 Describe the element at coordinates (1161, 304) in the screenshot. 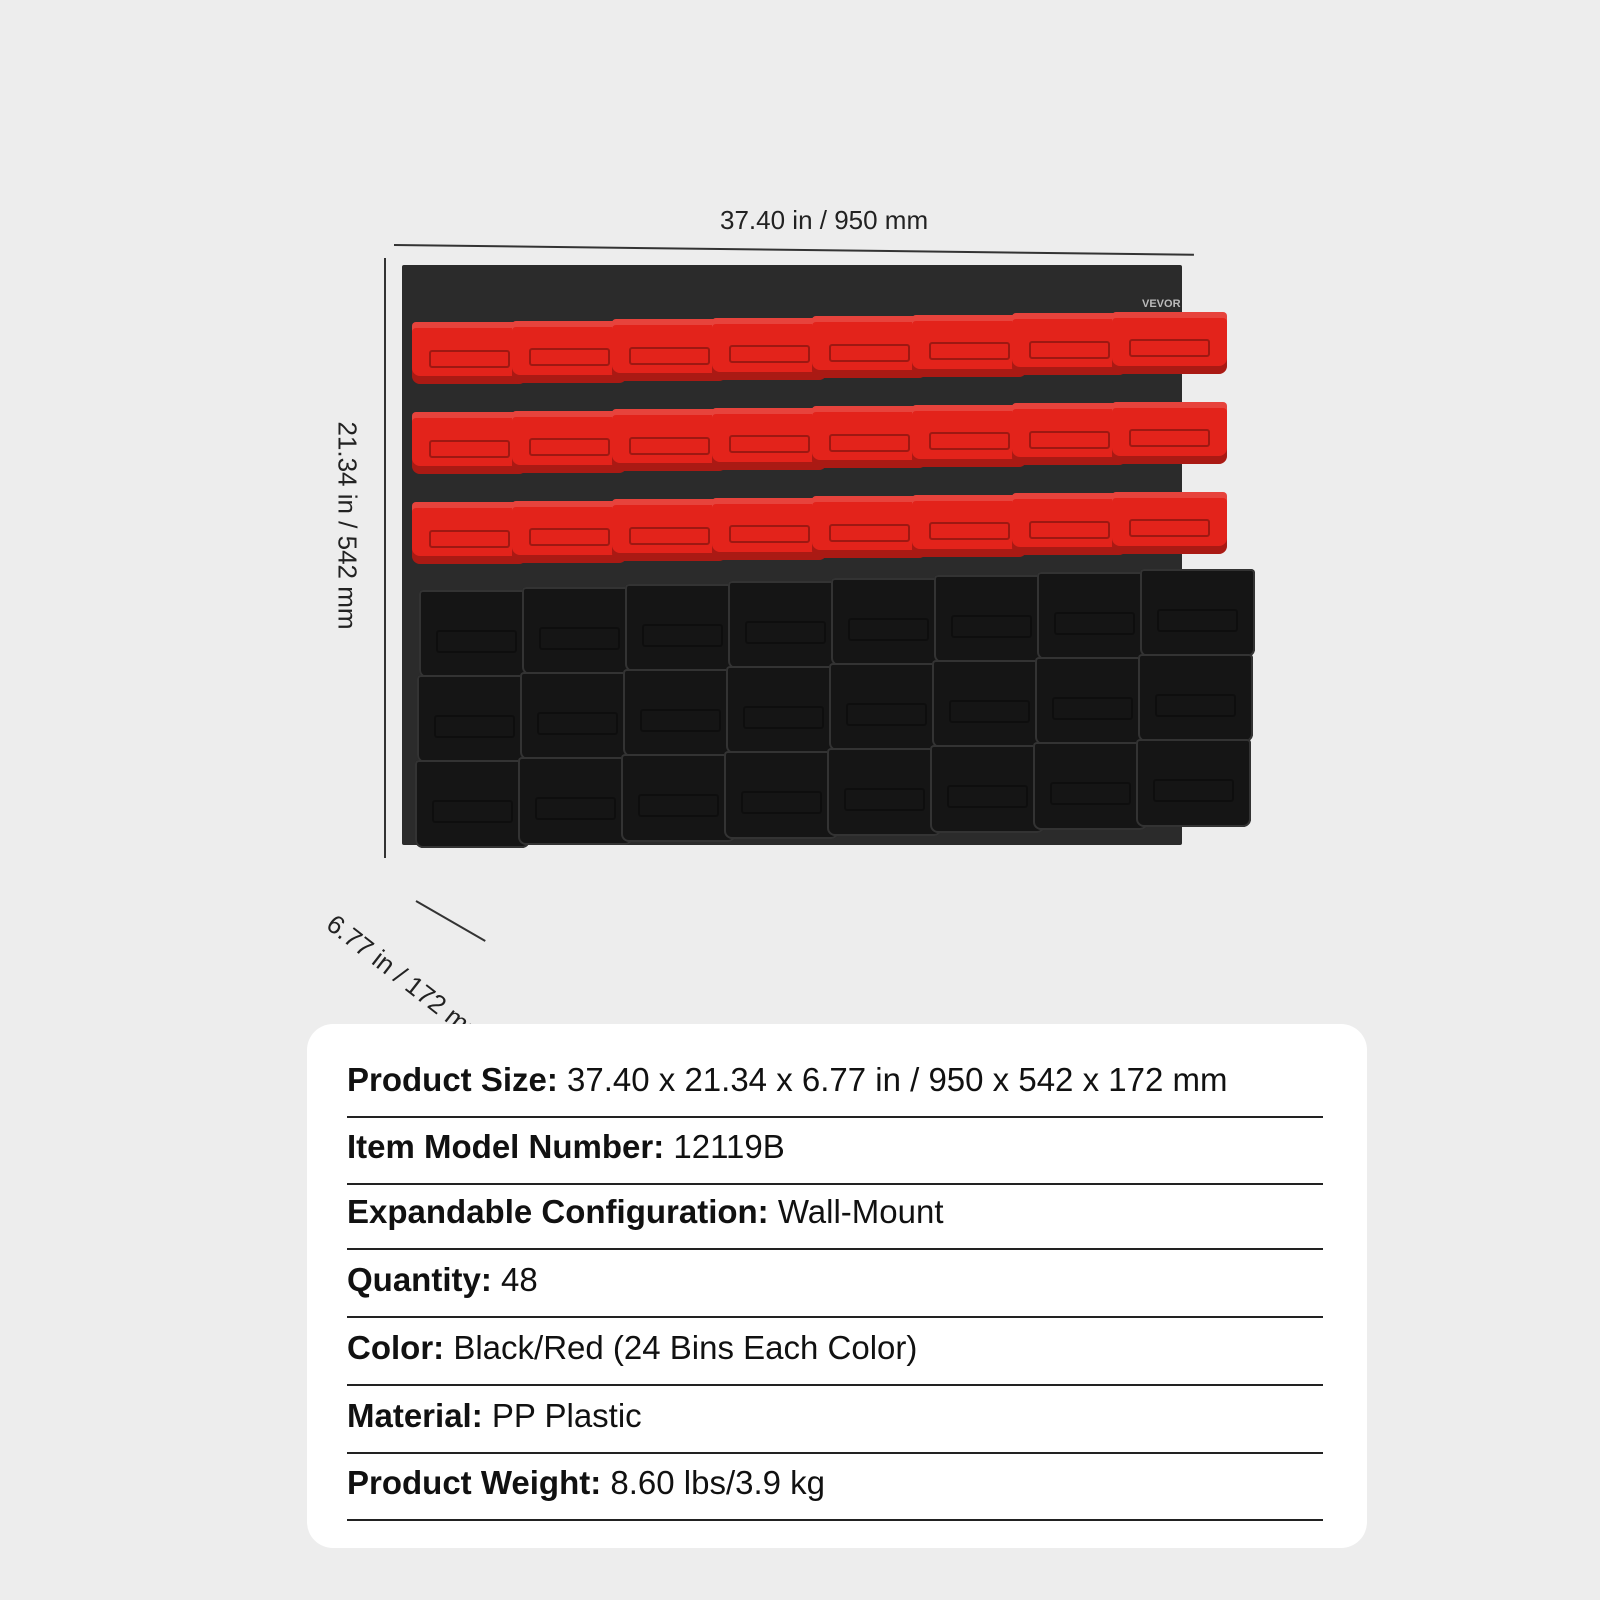

I see `brand-logo: VEVOR` at that location.